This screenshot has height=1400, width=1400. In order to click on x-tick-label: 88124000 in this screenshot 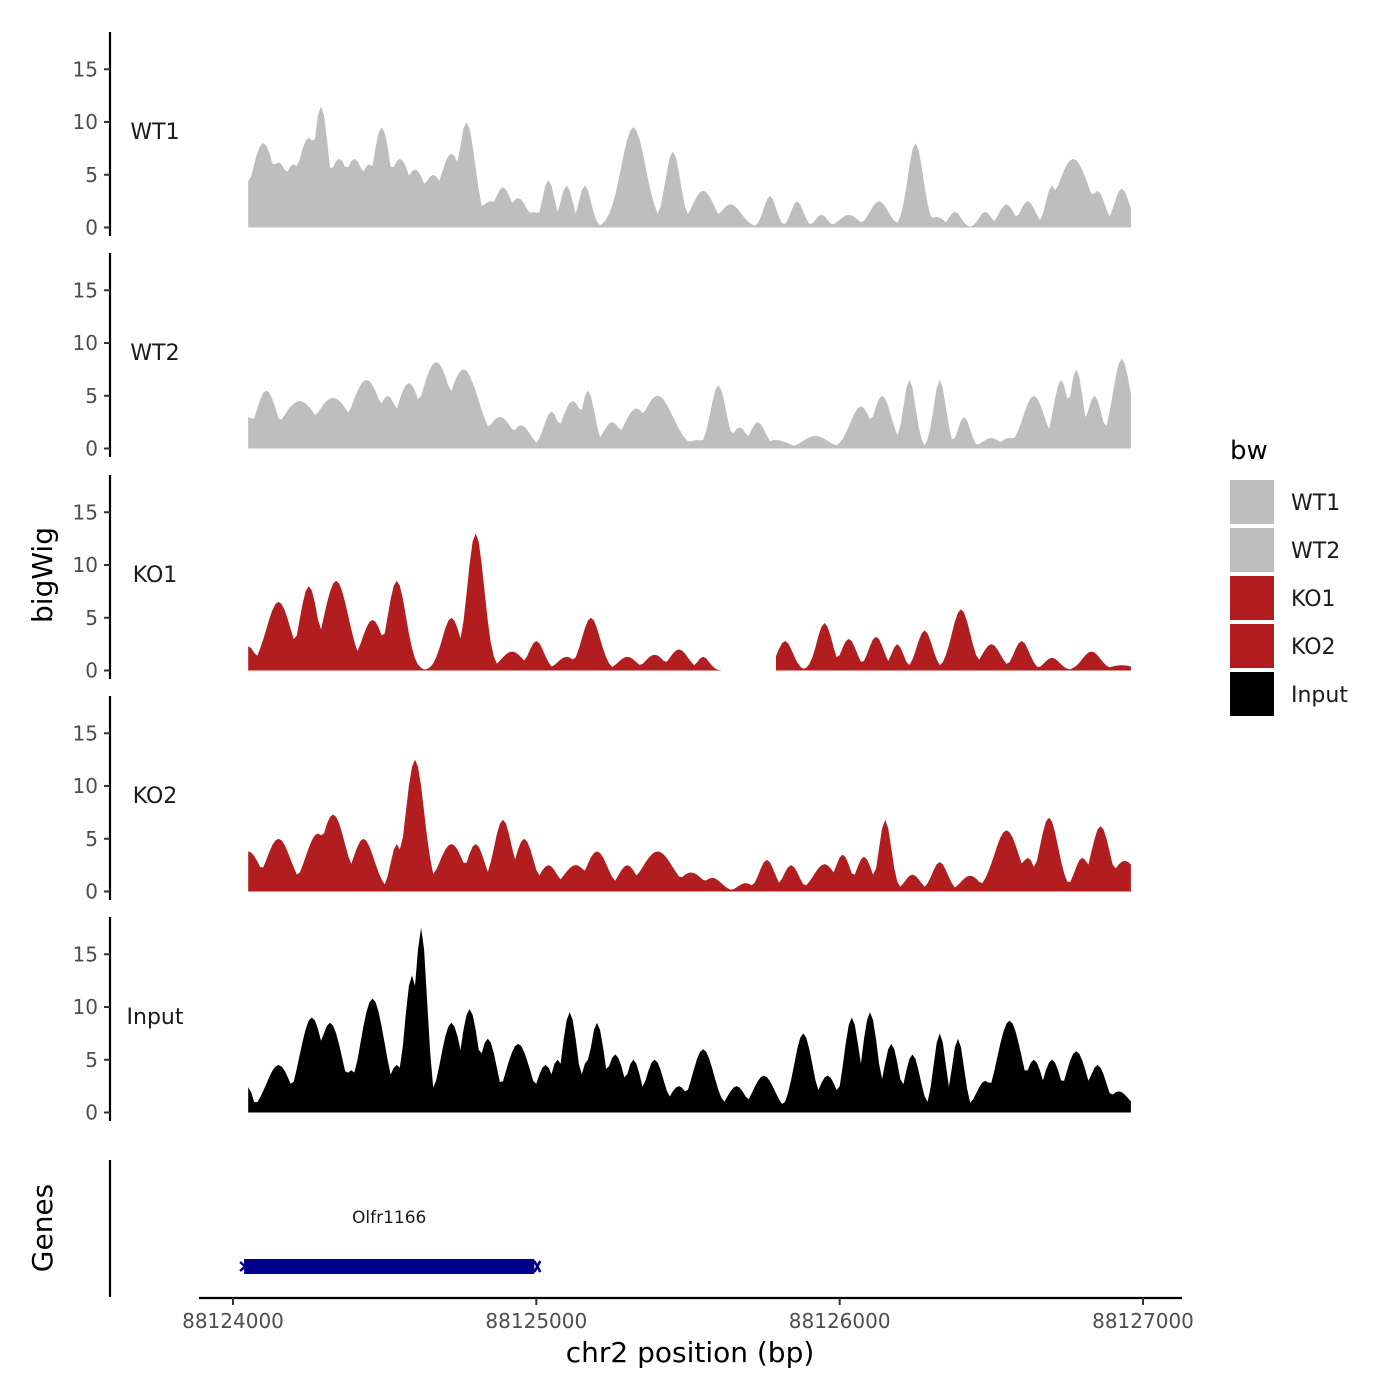, I will do `click(233, 1321)`.